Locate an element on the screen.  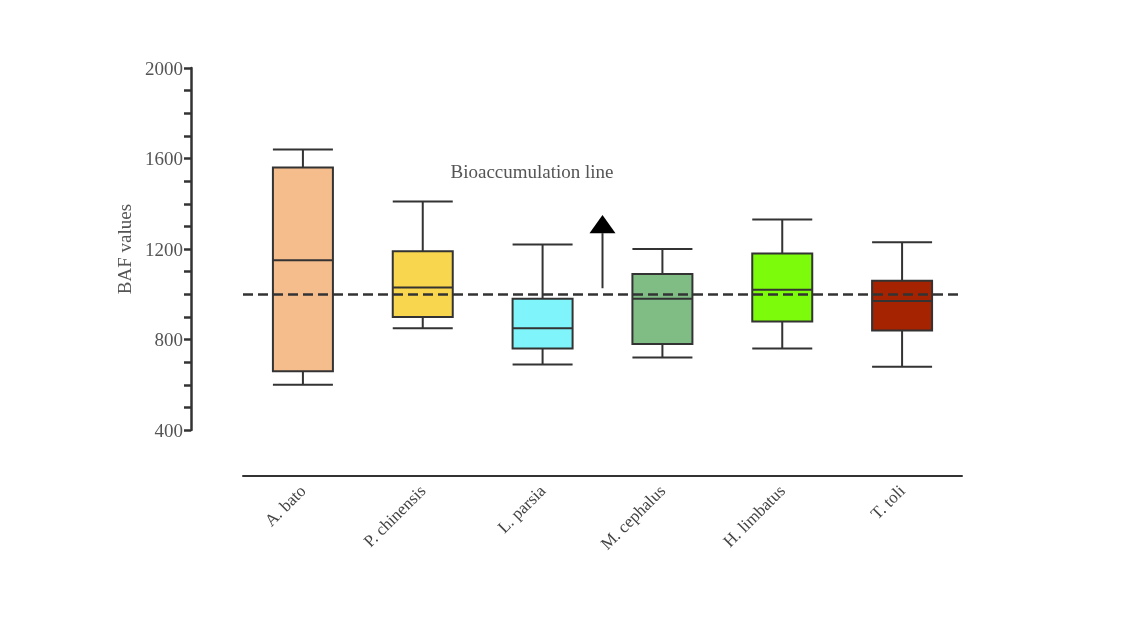
y-tick-label: 800 is located at coordinates (168, 339).